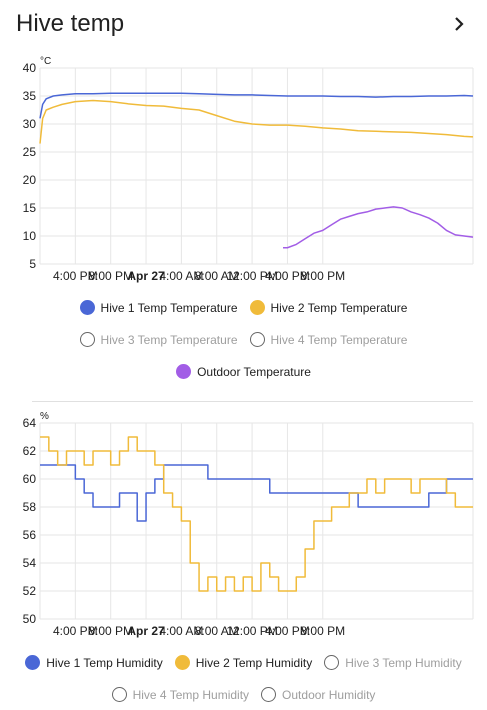 This screenshot has height=710, width=487. Describe the element at coordinates (184, 371) in the screenshot. I see `outdoor-temperature-legend-dot` at that location.